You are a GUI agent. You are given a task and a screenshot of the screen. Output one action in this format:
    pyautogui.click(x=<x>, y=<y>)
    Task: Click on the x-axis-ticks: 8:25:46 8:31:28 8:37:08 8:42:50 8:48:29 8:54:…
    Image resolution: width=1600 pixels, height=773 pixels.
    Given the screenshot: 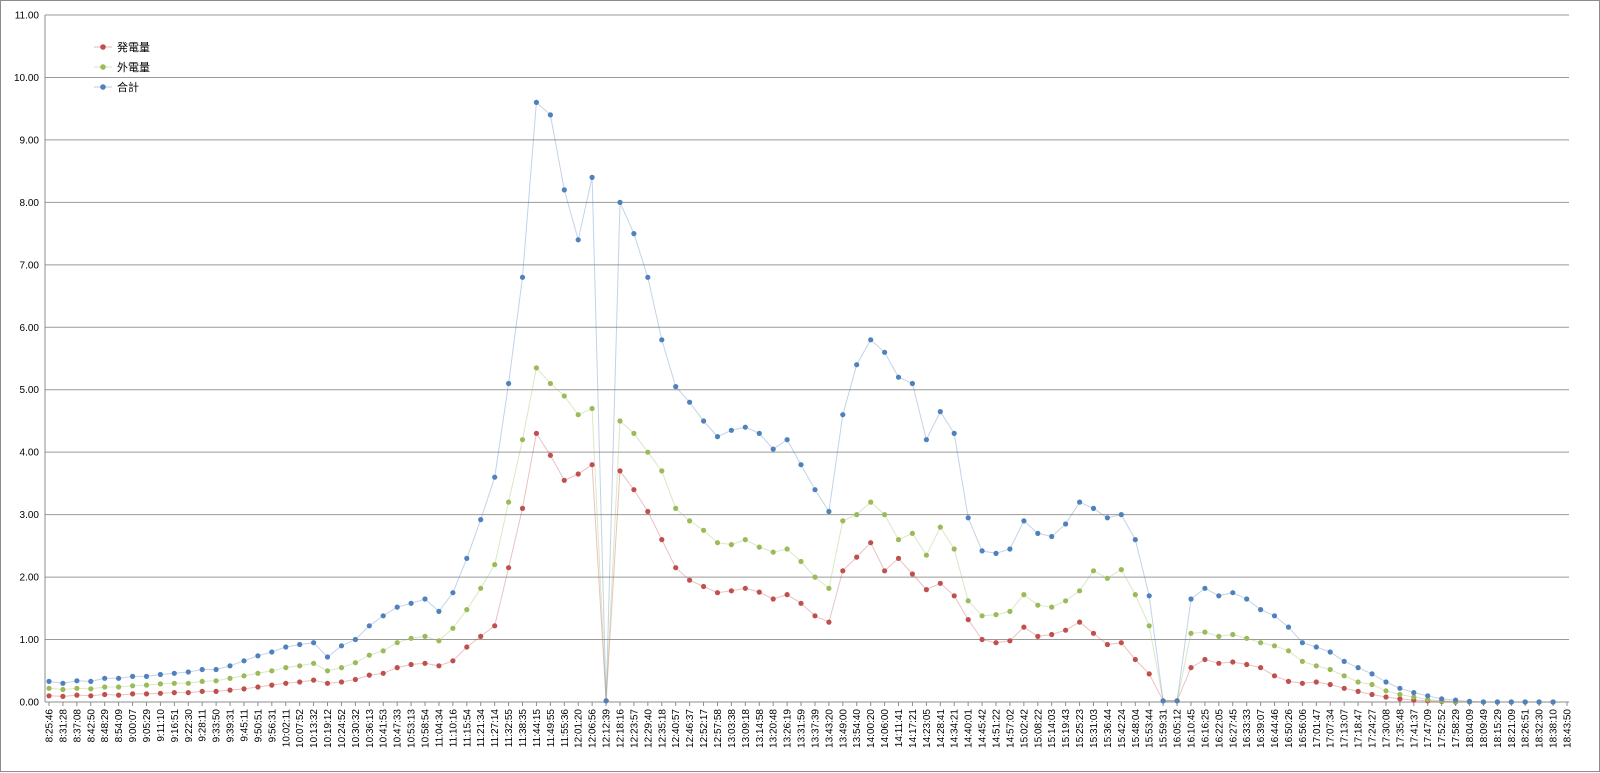 What is the action you would take?
    pyautogui.click(x=809, y=725)
    